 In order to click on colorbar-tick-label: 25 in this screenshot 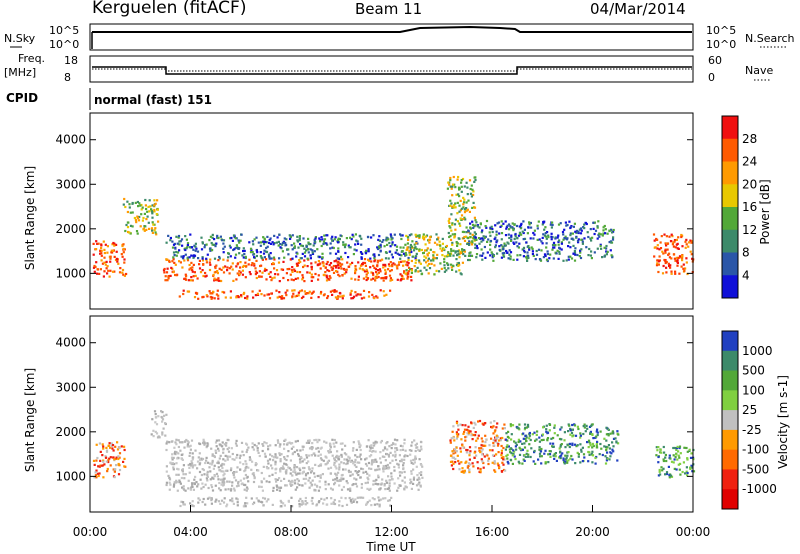, I will do `click(749, 410)`.